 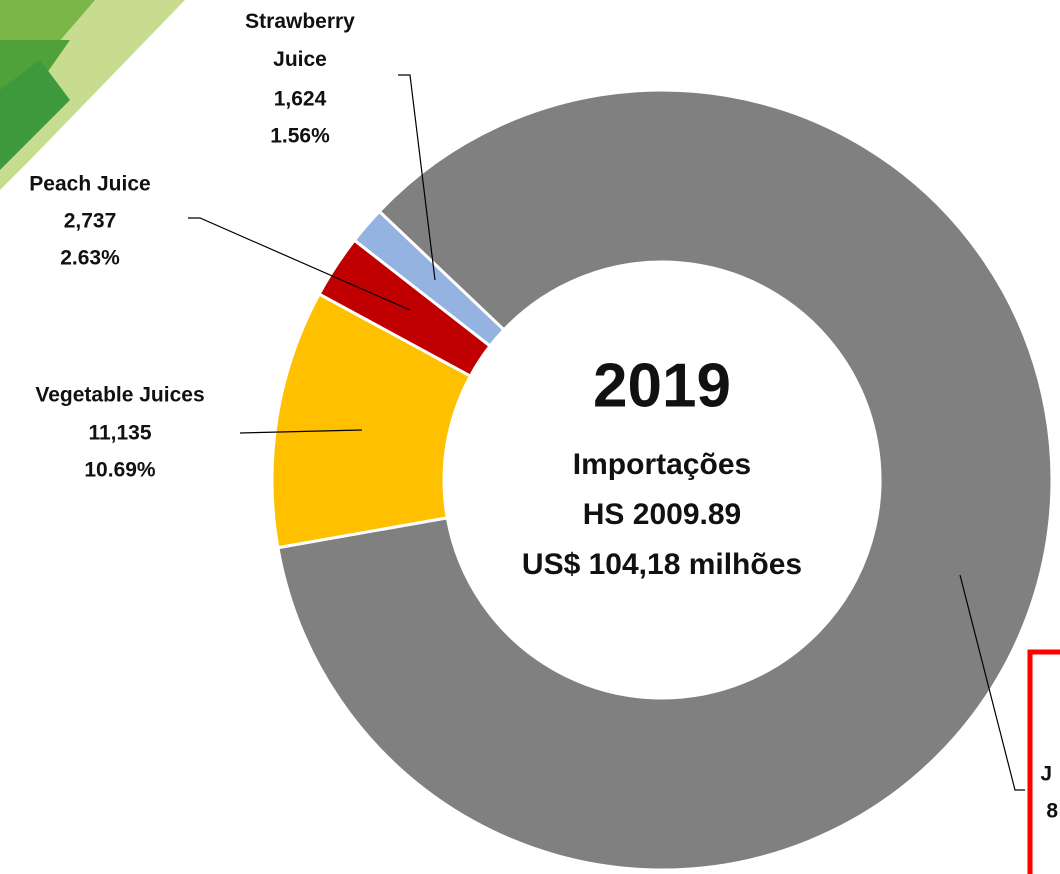 I want to click on category-label: Peach Juice, so click(x=89, y=184).